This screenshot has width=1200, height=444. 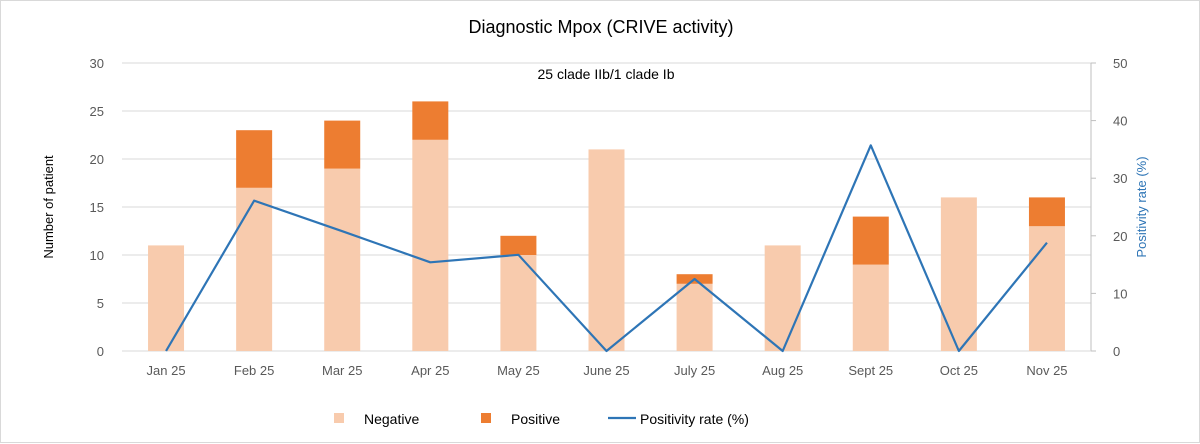 What do you see at coordinates (97, 207) in the screenshot?
I see `y-tick-label: 15` at bounding box center [97, 207].